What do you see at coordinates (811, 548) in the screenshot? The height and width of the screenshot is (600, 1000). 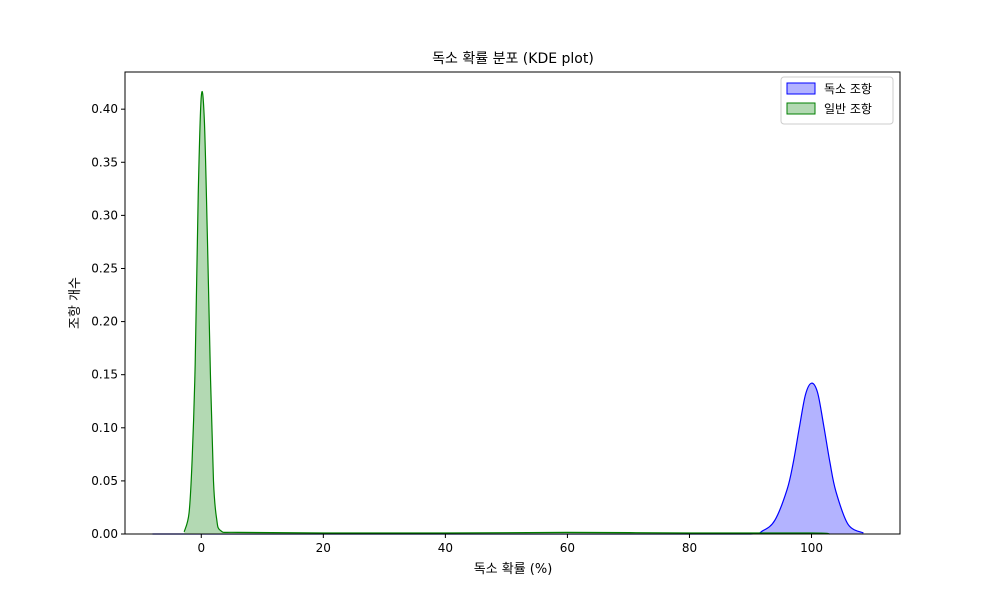 I see `x-tick-label: 100` at bounding box center [811, 548].